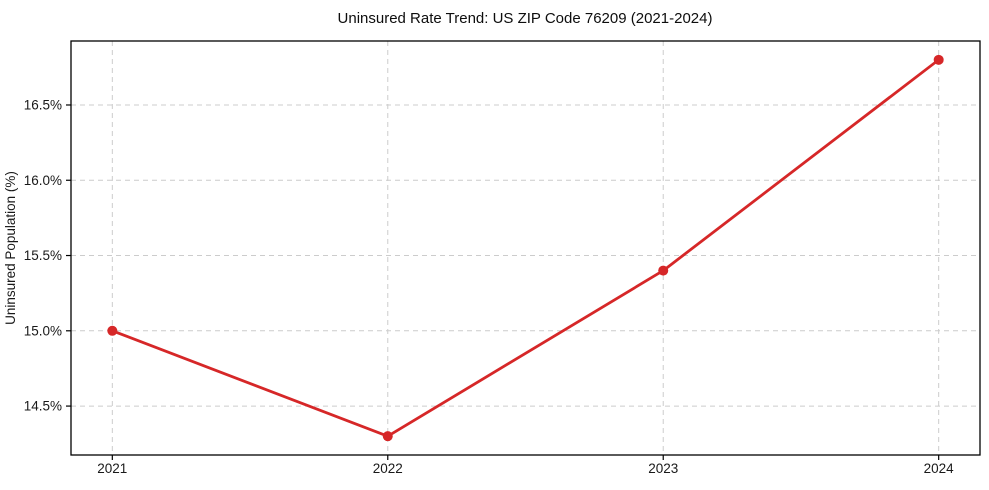 This screenshot has height=490, width=989. What do you see at coordinates (938, 59) in the screenshot?
I see `data-point-2024` at bounding box center [938, 59].